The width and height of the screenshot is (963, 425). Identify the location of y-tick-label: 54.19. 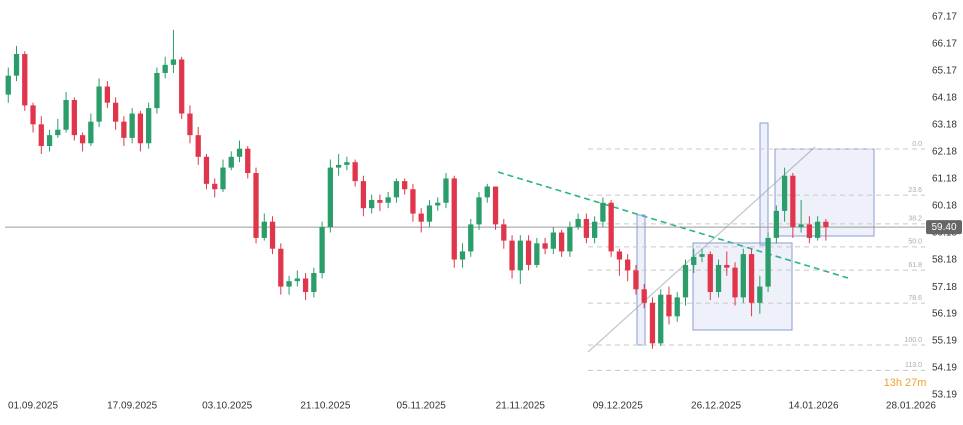
(944, 368).